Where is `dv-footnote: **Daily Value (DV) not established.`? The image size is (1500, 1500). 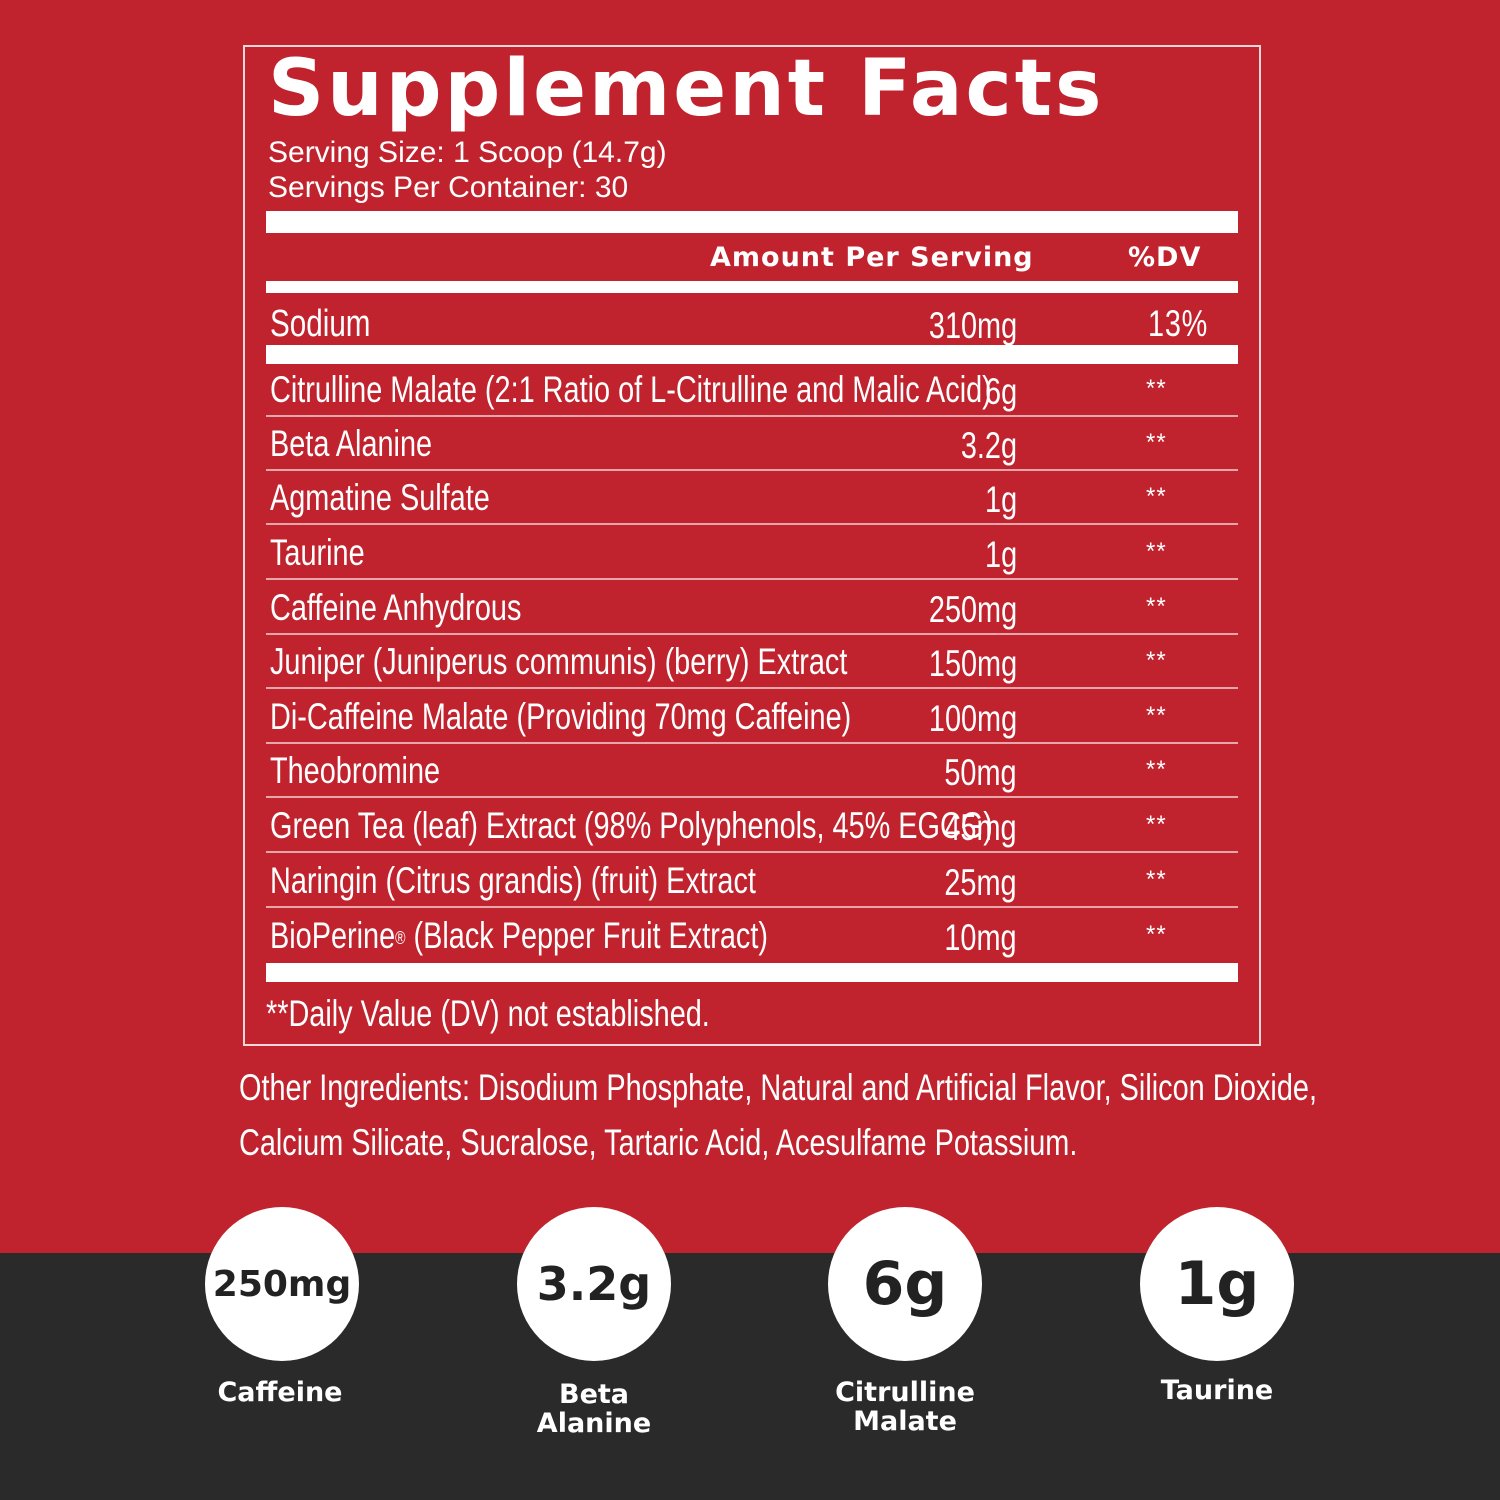
dv-footnote: **Daily Value (DV) not established. is located at coordinates (488, 1013).